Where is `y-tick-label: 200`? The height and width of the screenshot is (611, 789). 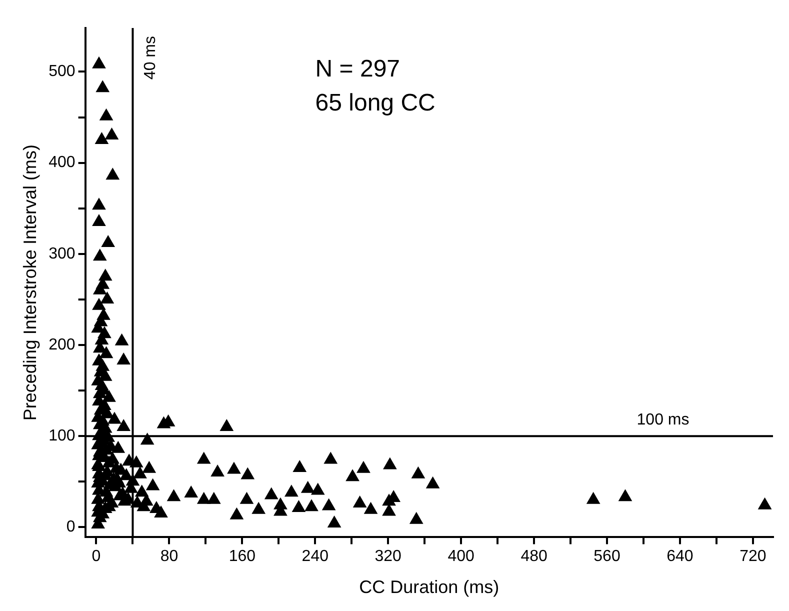
y-tick-label: 200 is located at coordinates (62, 345).